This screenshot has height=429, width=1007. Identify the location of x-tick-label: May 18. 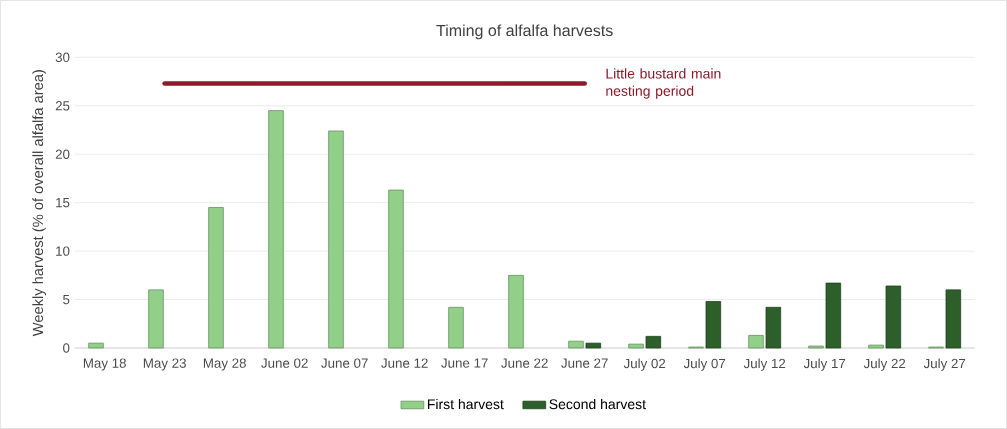
(104, 364).